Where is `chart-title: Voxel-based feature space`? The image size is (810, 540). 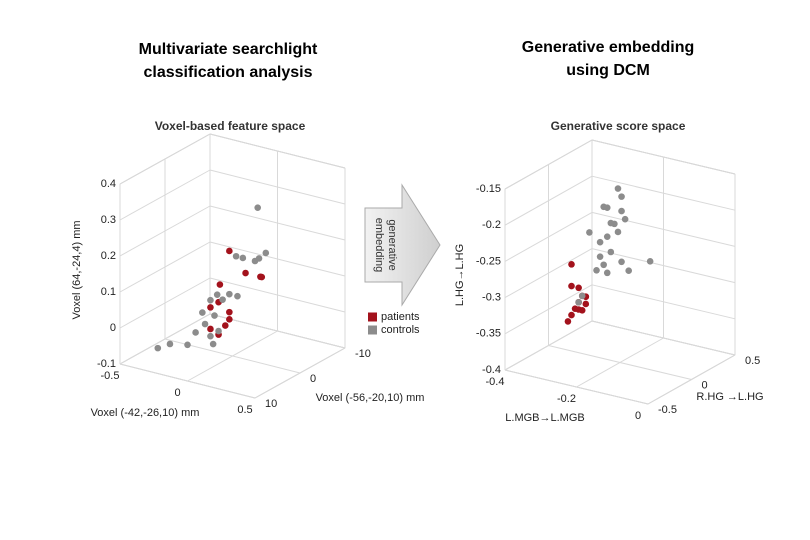 chart-title: Voxel-based feature space is located at coordinates (230, 126).